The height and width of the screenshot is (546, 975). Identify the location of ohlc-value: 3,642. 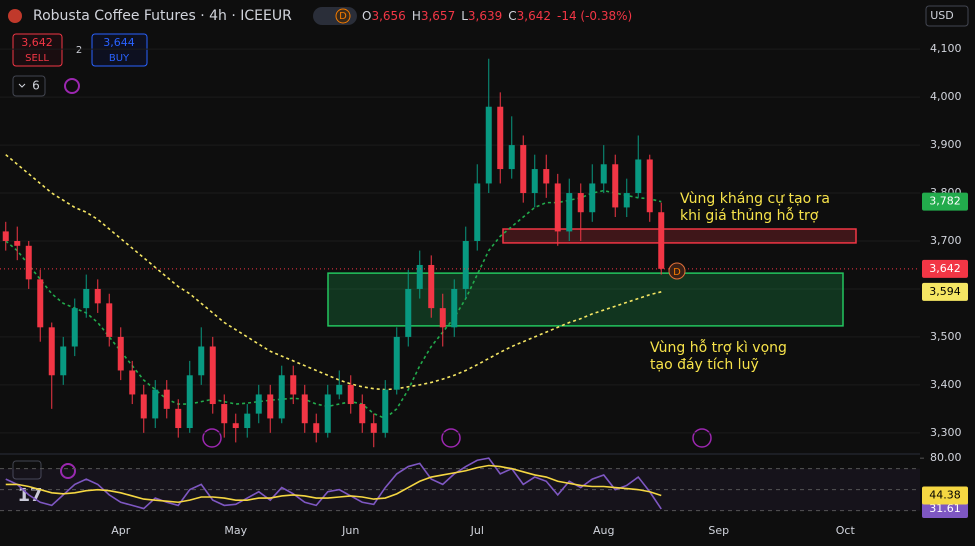
(534, 16).